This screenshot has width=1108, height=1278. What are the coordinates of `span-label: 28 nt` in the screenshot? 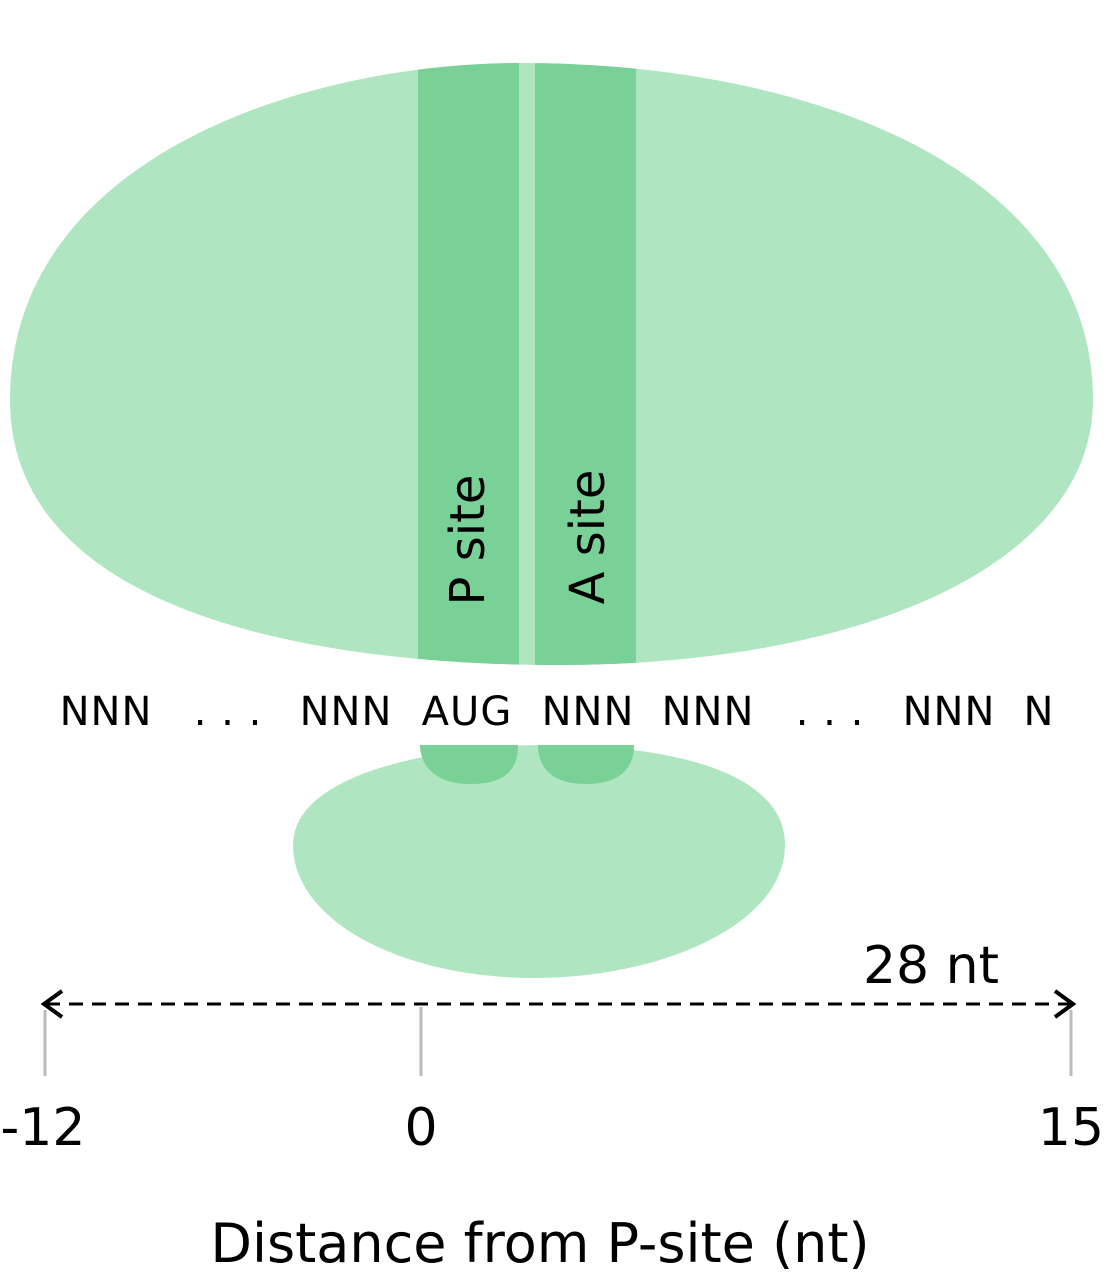 It's located at (931, 966).